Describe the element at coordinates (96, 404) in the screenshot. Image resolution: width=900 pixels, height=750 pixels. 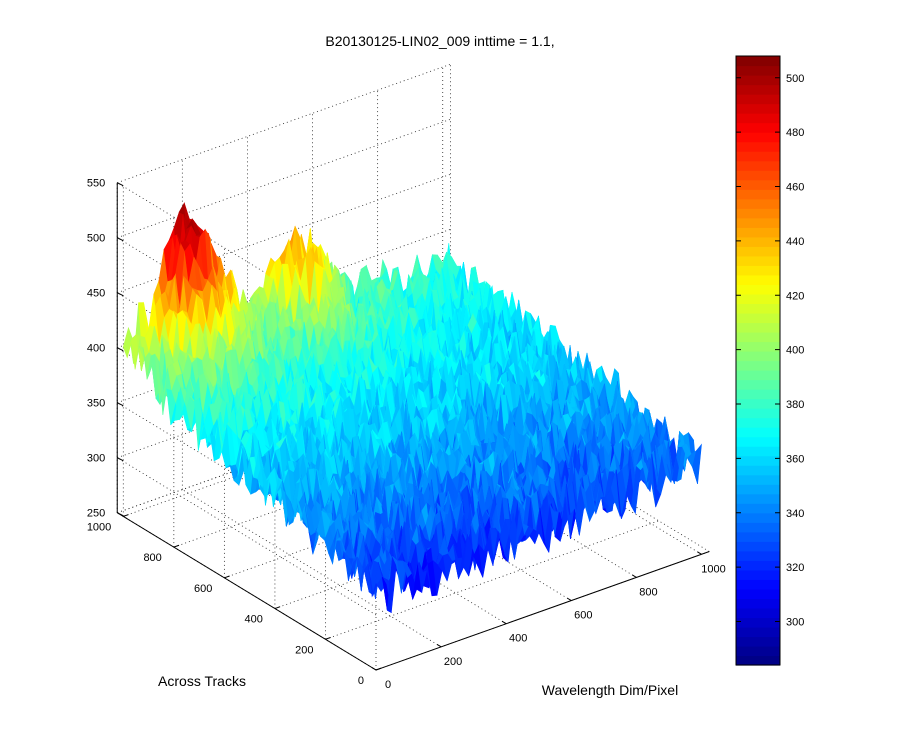
I see `z-tick-label: 350` at that location.